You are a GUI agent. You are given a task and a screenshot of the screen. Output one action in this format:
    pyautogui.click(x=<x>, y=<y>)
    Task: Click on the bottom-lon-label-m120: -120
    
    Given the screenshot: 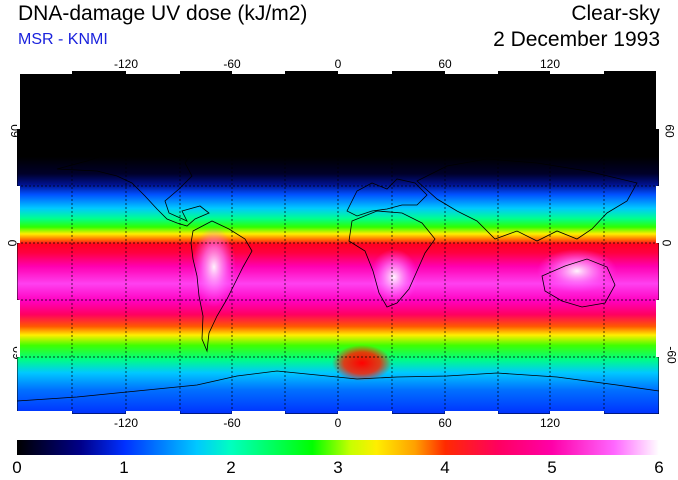 What is the action you would take?
    pyautogui.click(x=126, y=423)
    